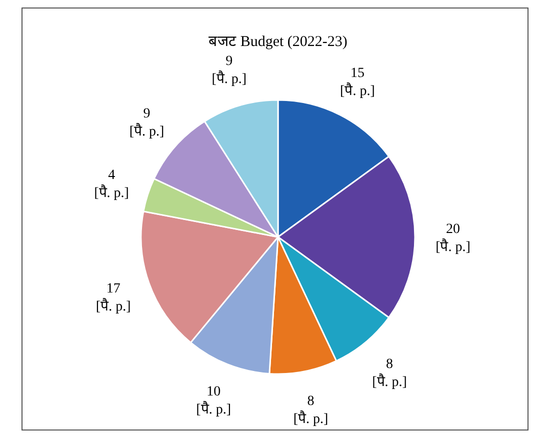 The width and height of the screenshot is (550, 445). I want to click on chart-title: बजट Budget (2022-23), so click(278, 42).